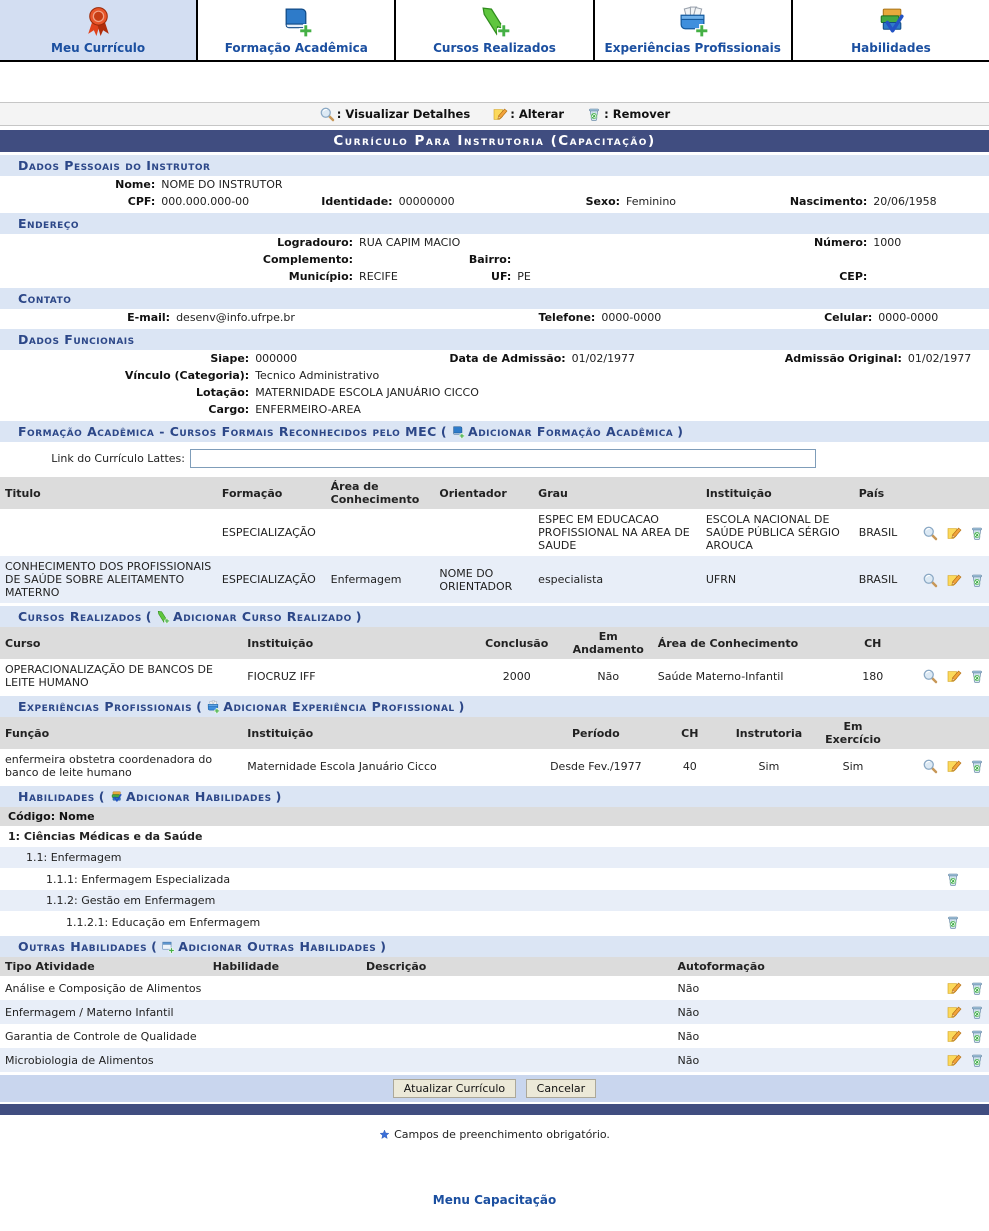  What do you see at coordinates (494, 1109) in the screenshot?
I see `footer-divider-bar` at bounding box center [494, 1109].